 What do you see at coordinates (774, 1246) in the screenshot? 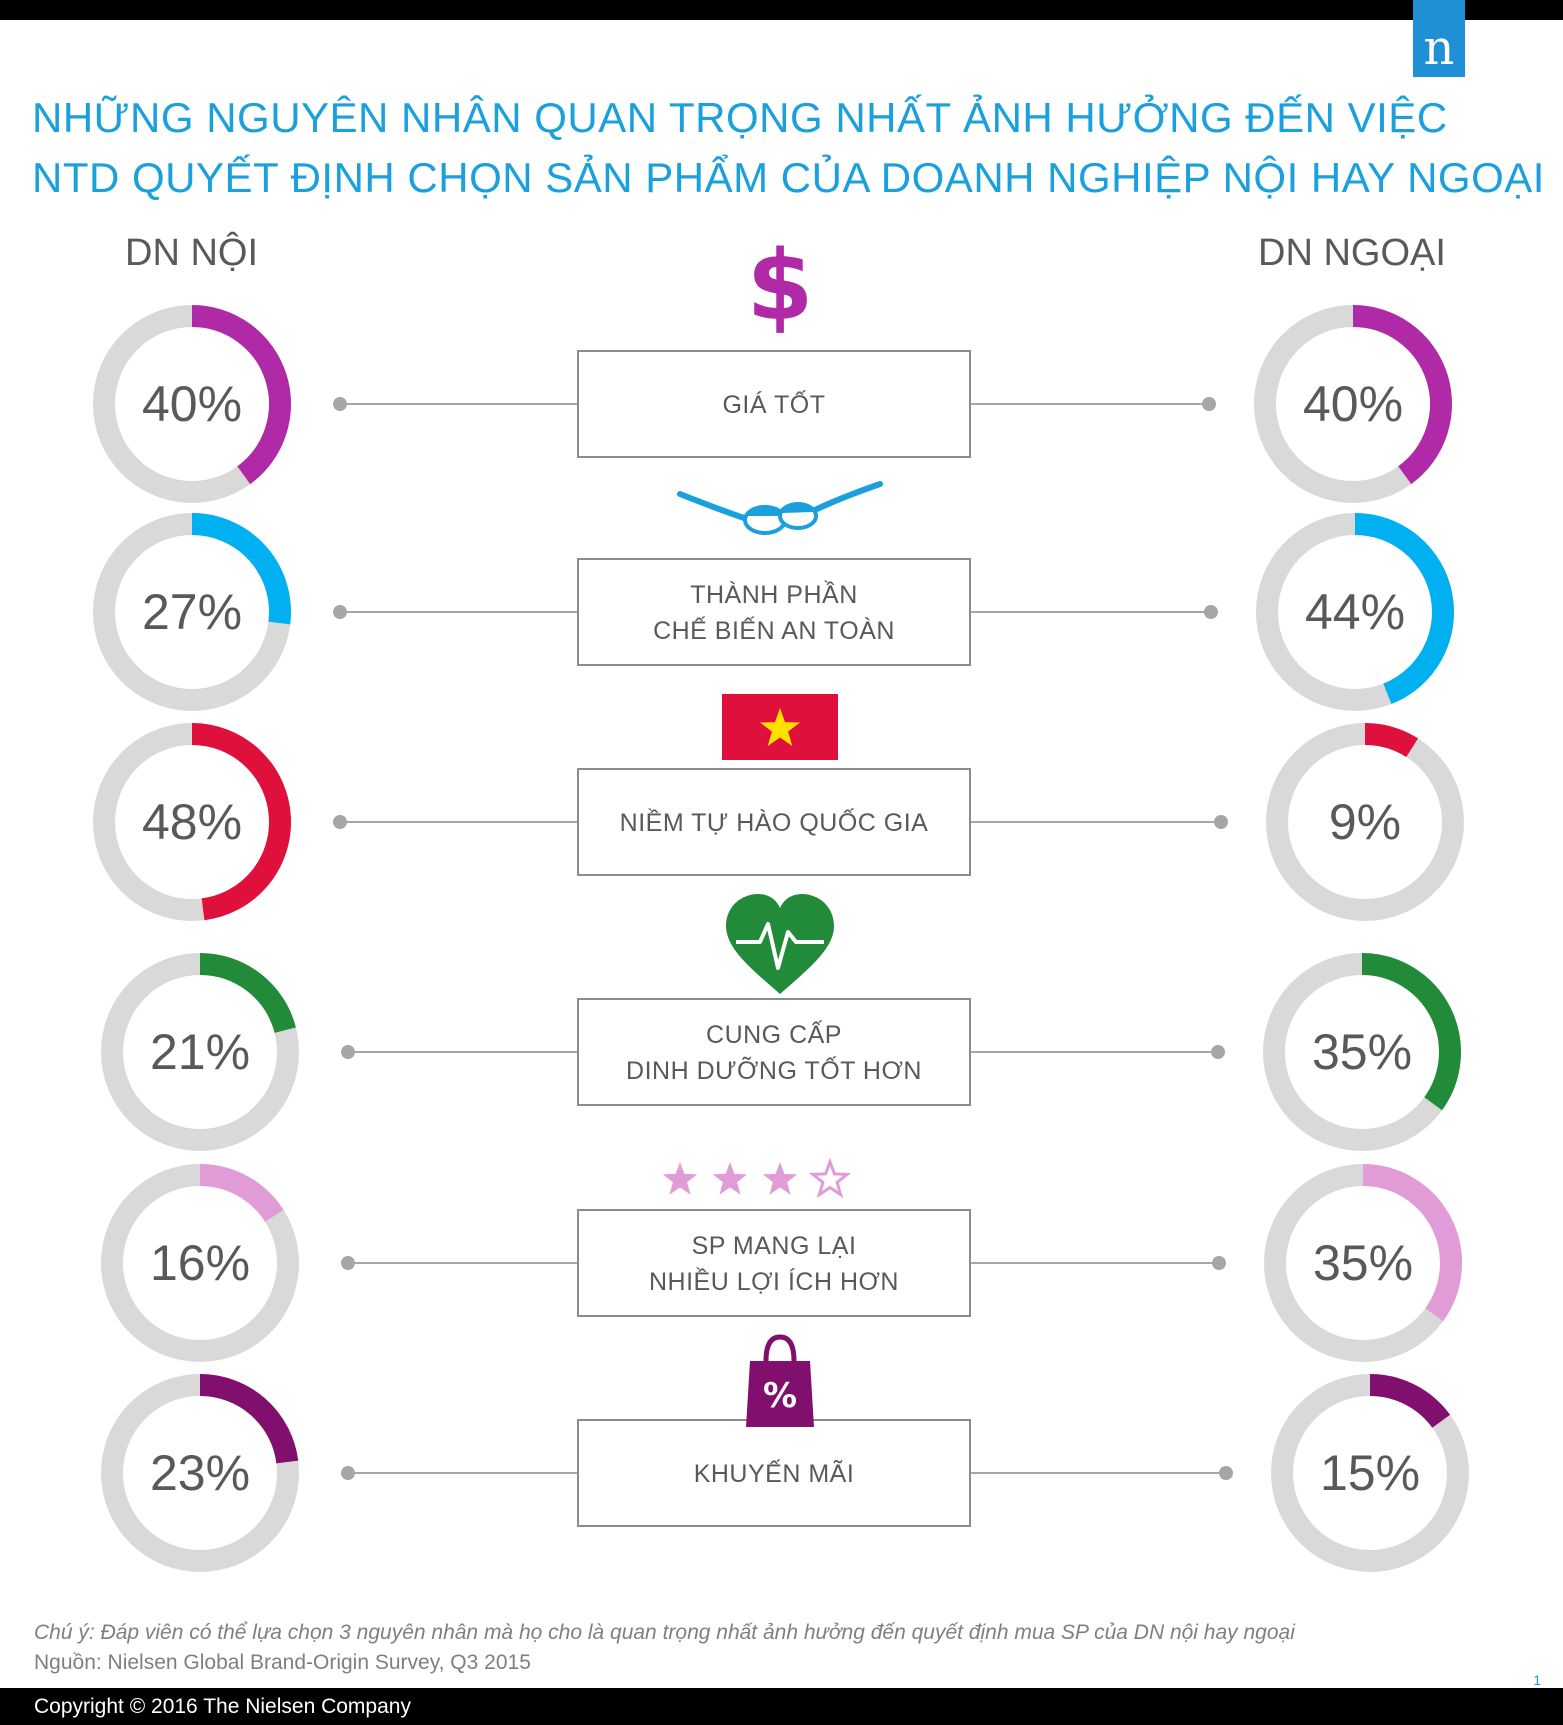
I see `category-label: SP MANG LẠI` at bounding box center [774, 1246].